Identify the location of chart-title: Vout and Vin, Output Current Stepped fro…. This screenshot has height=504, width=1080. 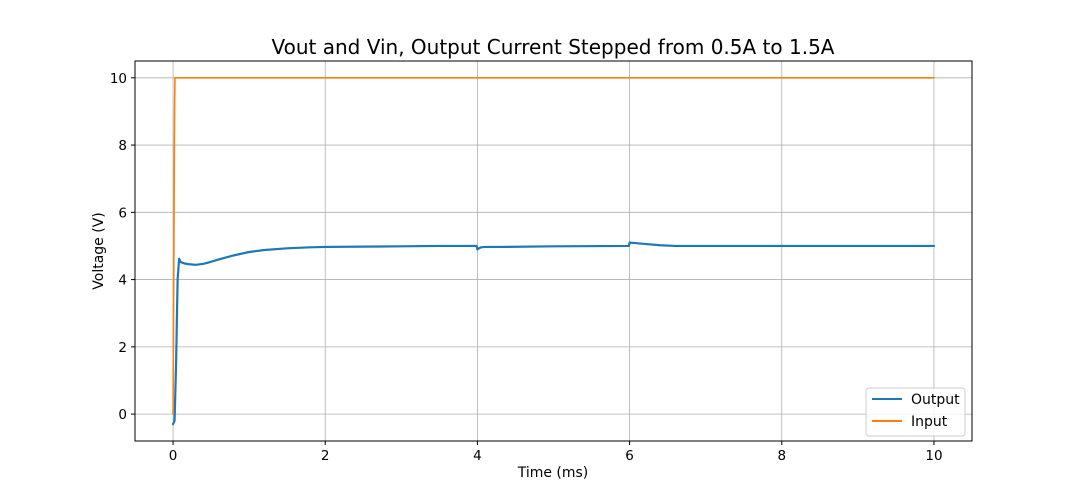
(553, 47).